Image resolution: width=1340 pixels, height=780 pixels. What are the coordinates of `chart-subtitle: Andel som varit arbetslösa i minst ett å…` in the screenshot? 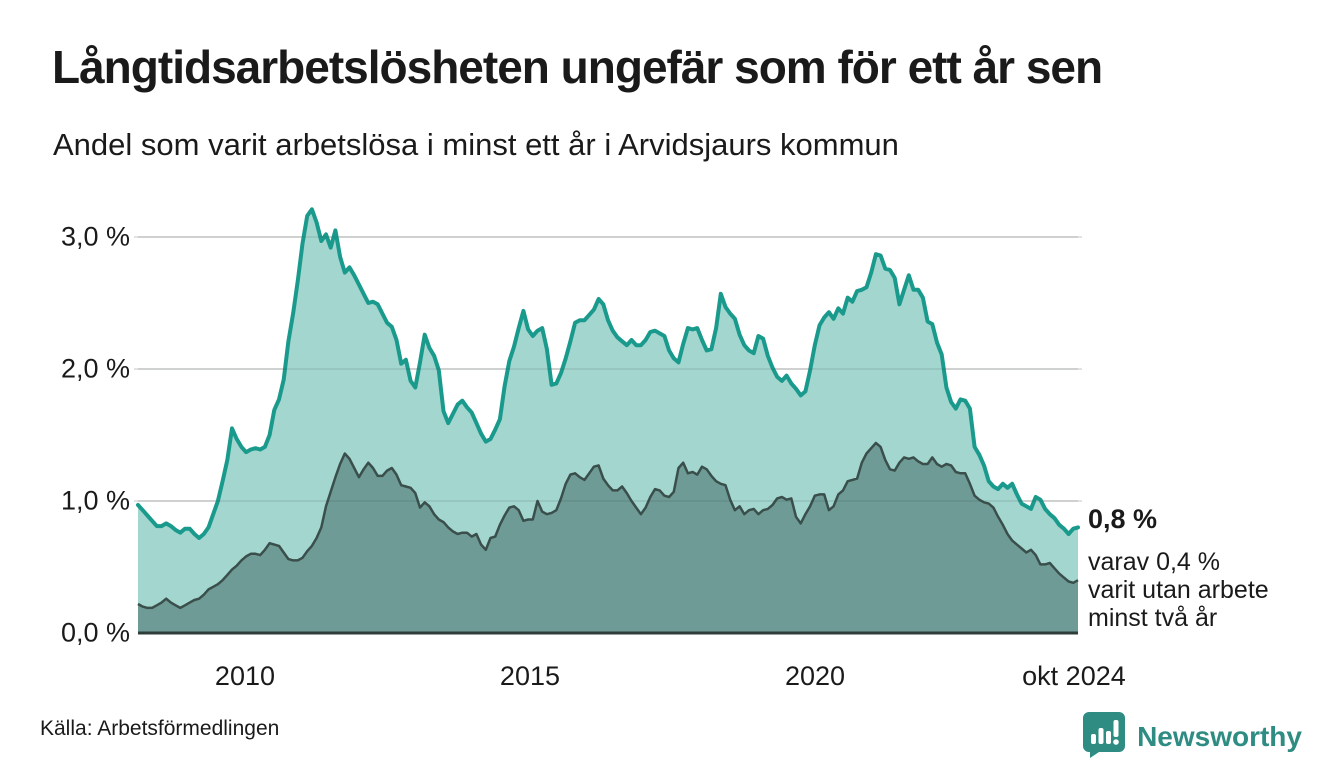 It's located at (476, 144).